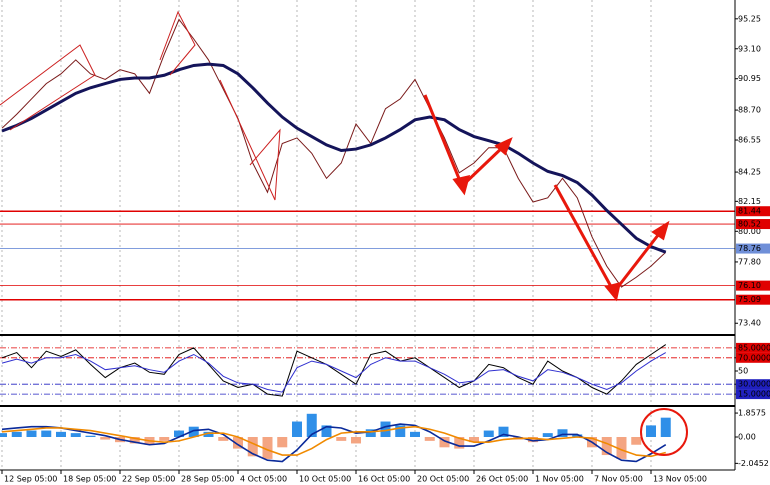 The width and height of the screenshot is (770, 485). What do you see at coordinates (443, 479) in the screenshot?
I see `x-tick-label: 20 Oct 05:00` at bounding box center [443, 479].